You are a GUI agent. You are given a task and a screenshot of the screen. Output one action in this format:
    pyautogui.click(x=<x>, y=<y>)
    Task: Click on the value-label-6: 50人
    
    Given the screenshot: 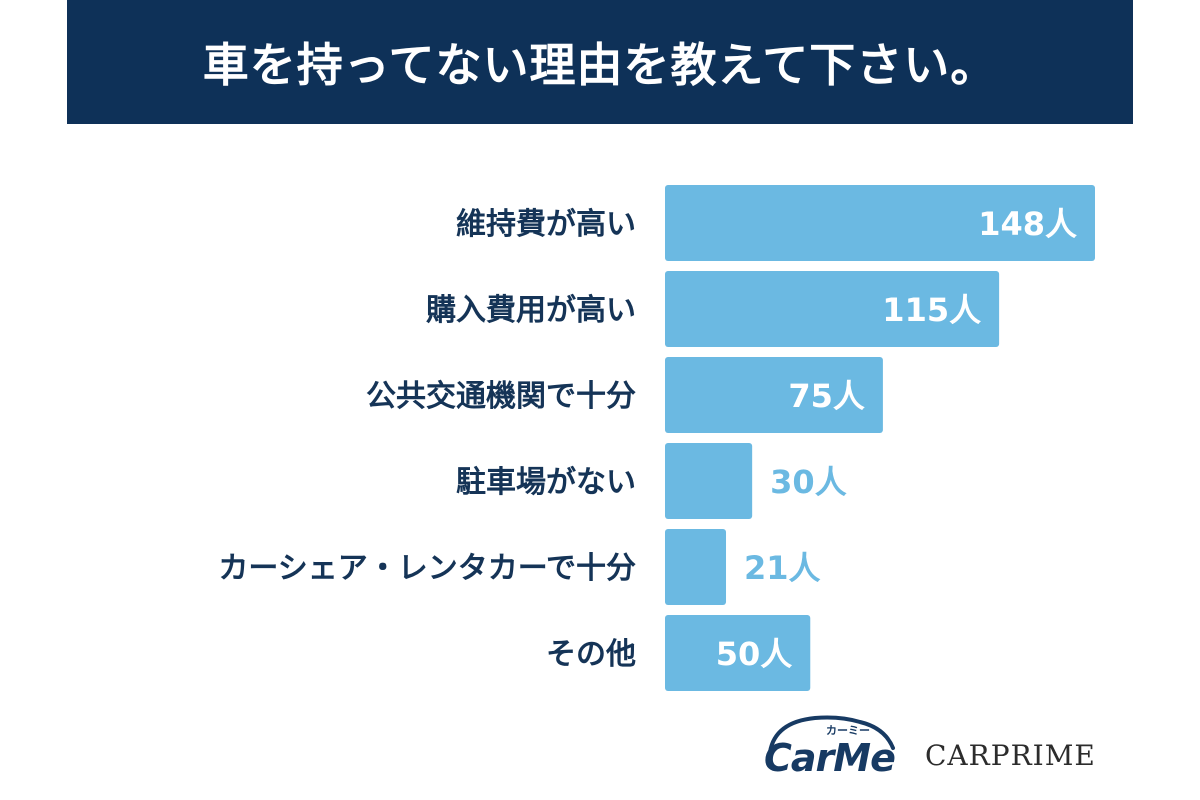 What is the action you would take?
    pyautogui.click(x=754, y=654)
    